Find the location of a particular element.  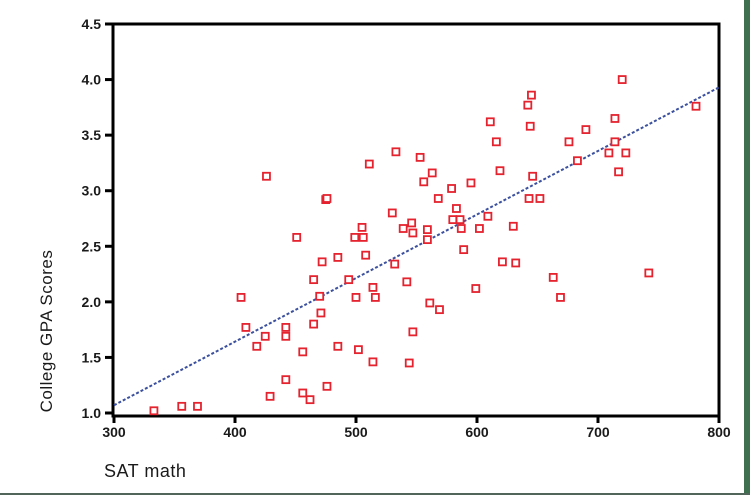

x-tick-label: 300 is located at coordinates (114, 432).